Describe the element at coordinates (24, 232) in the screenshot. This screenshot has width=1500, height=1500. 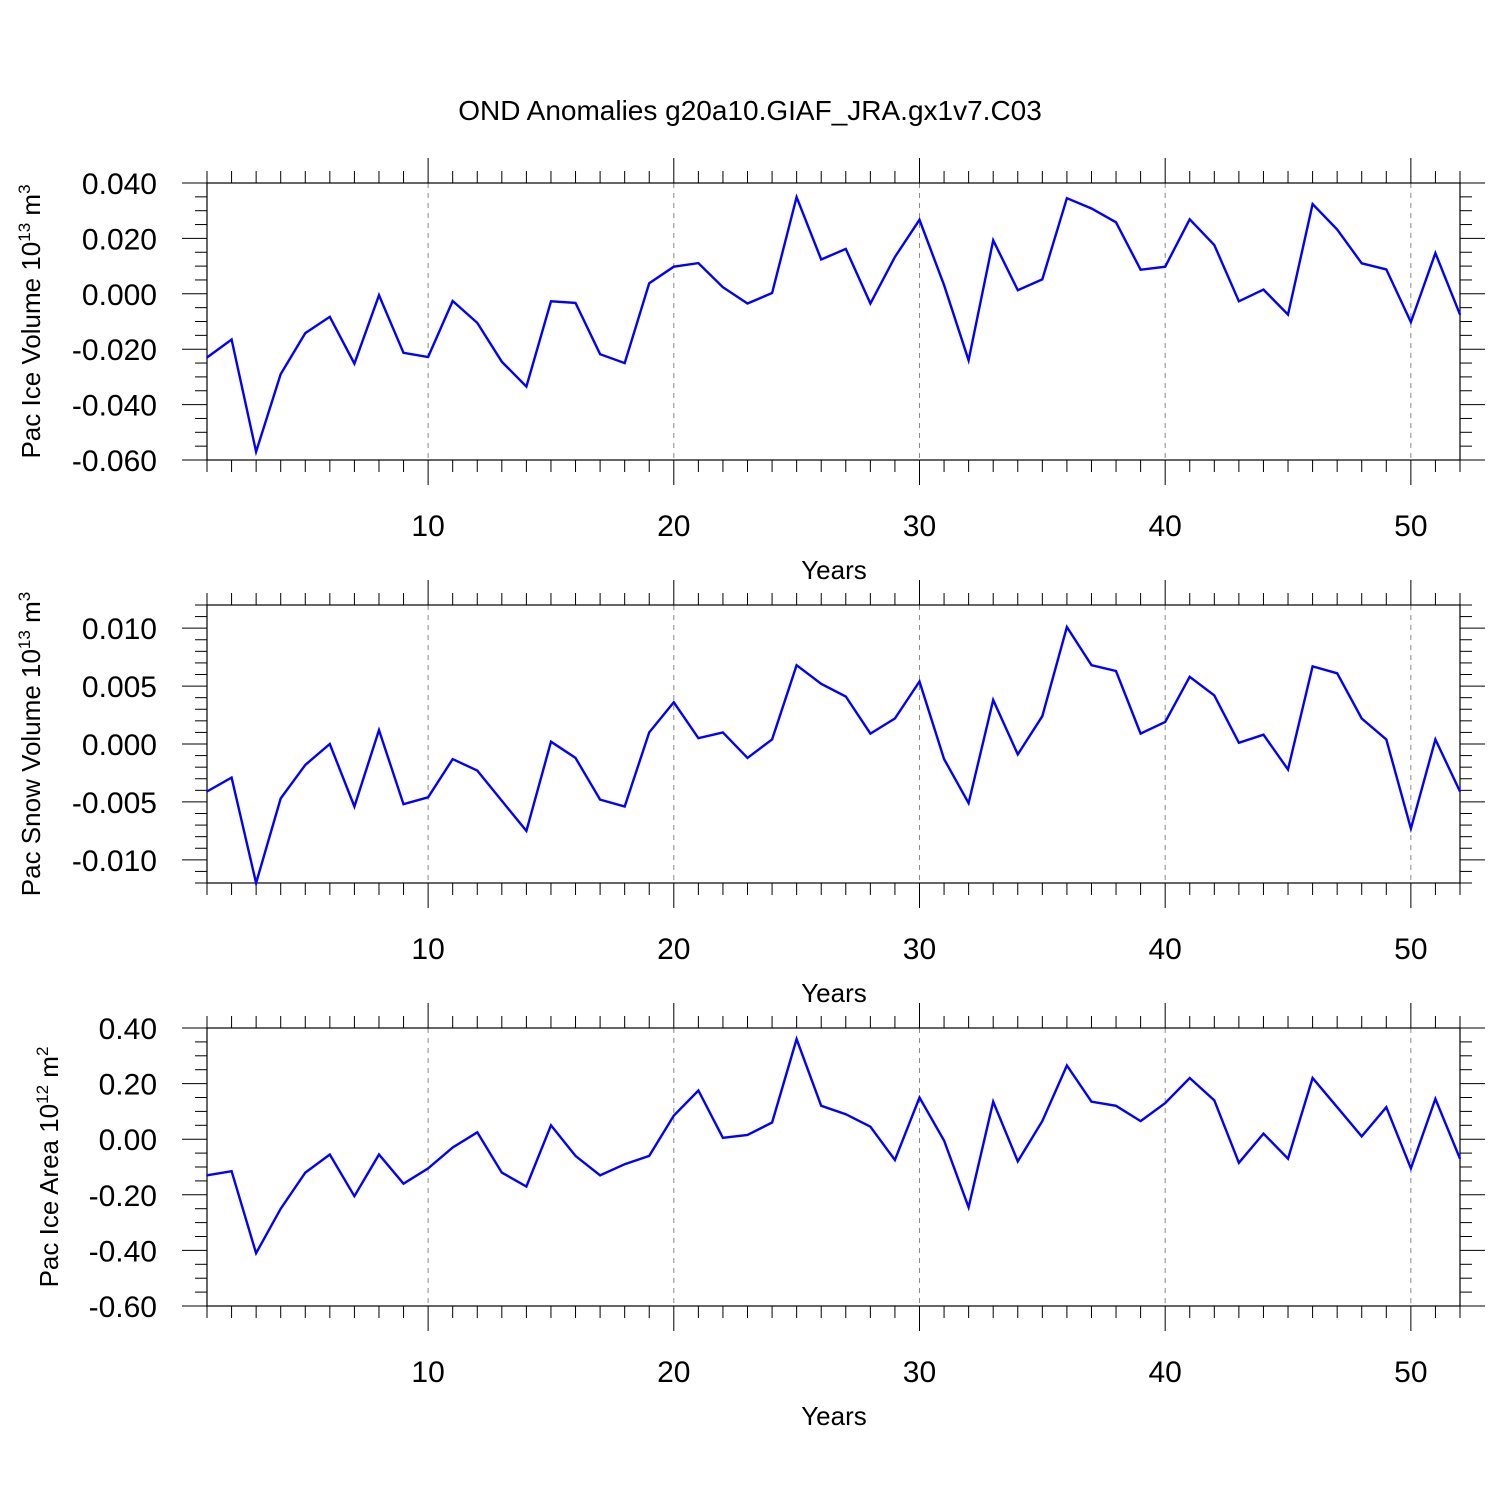
I see `y-axis-label-exponent: 13` at that location.